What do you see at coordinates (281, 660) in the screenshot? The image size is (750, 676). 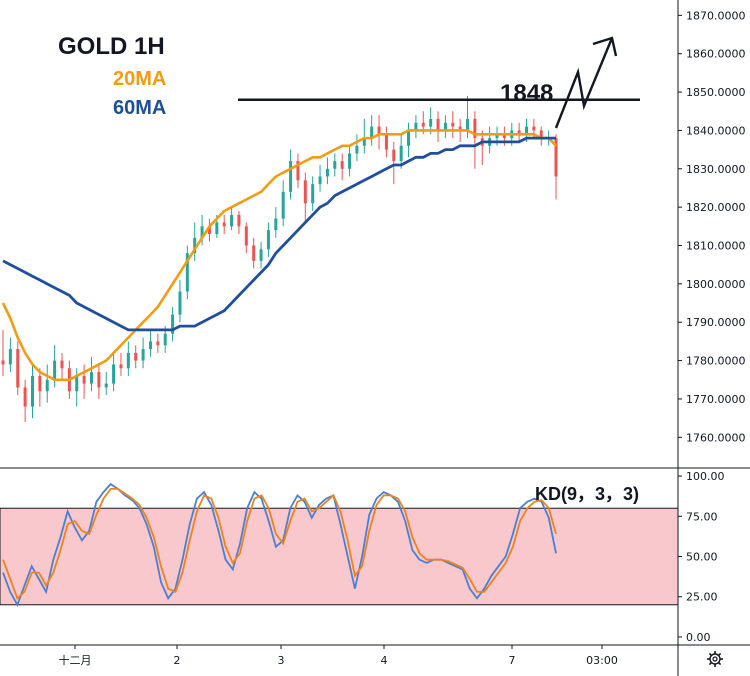 I see `time-tick-label: 3` at bounding box center [281, 660].